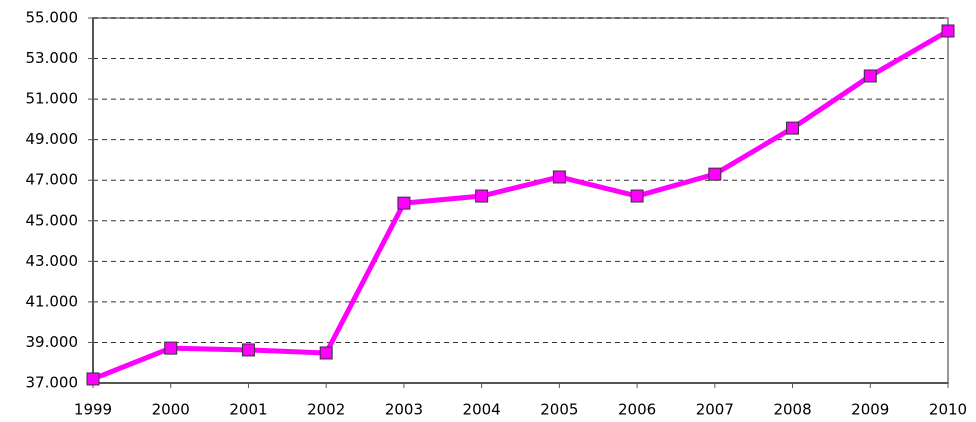  Describe the element at coordinates (248, 410) in the screenshot. I see `x-tick-label: 2001` at that location.